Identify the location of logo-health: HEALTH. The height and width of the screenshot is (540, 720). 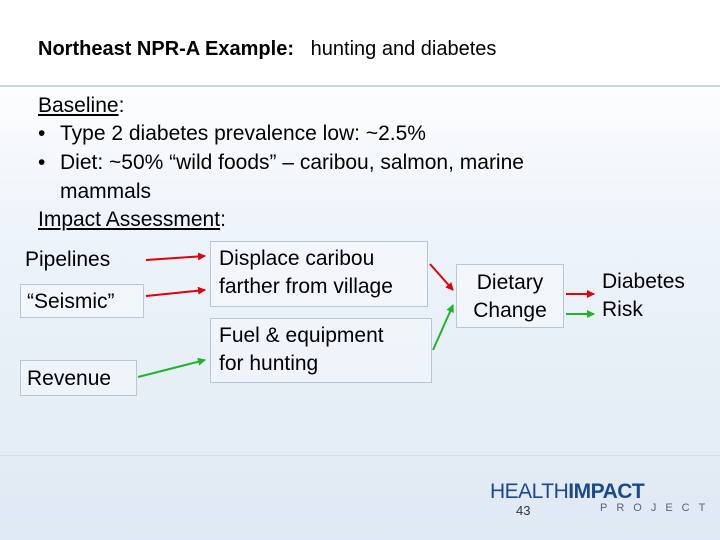
(529, 491).